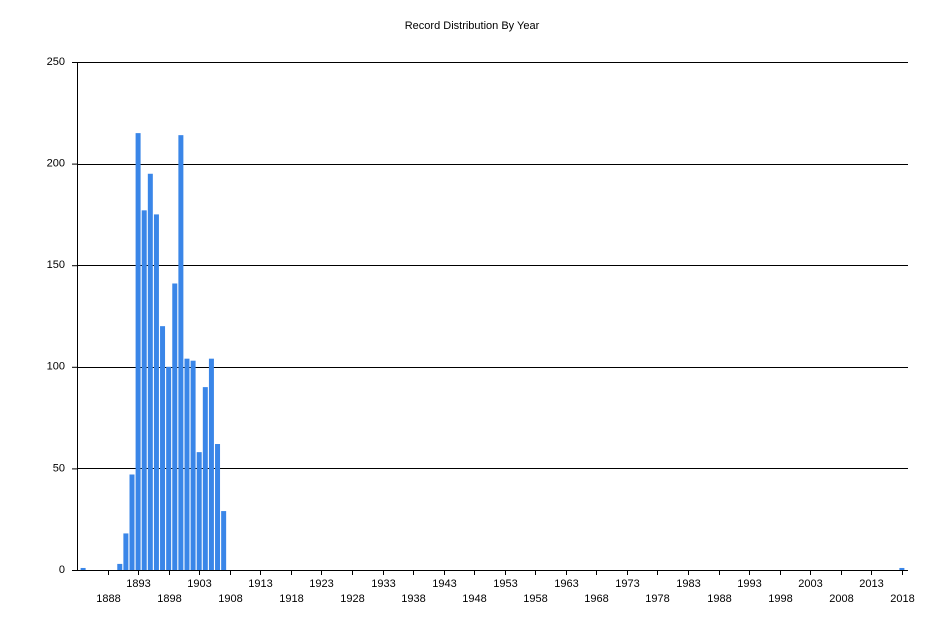 Image resolution: width=945 pixels, height=630 pixels. I want to click on x-tick-label: 2018, so click(902, 599).